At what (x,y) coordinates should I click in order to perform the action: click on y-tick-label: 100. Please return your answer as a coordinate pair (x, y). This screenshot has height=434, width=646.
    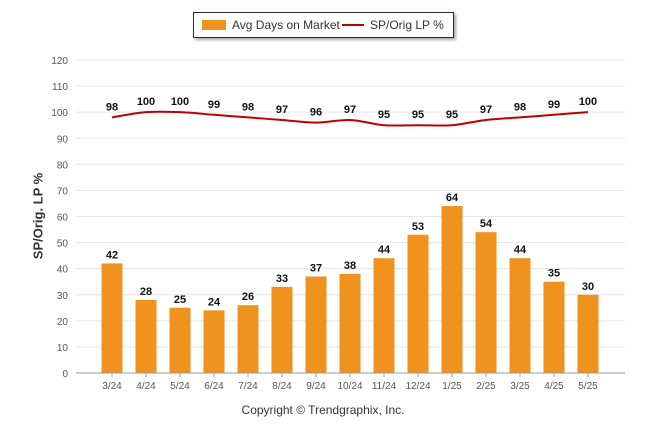
    Looking at the image, I should click on (59, 113).